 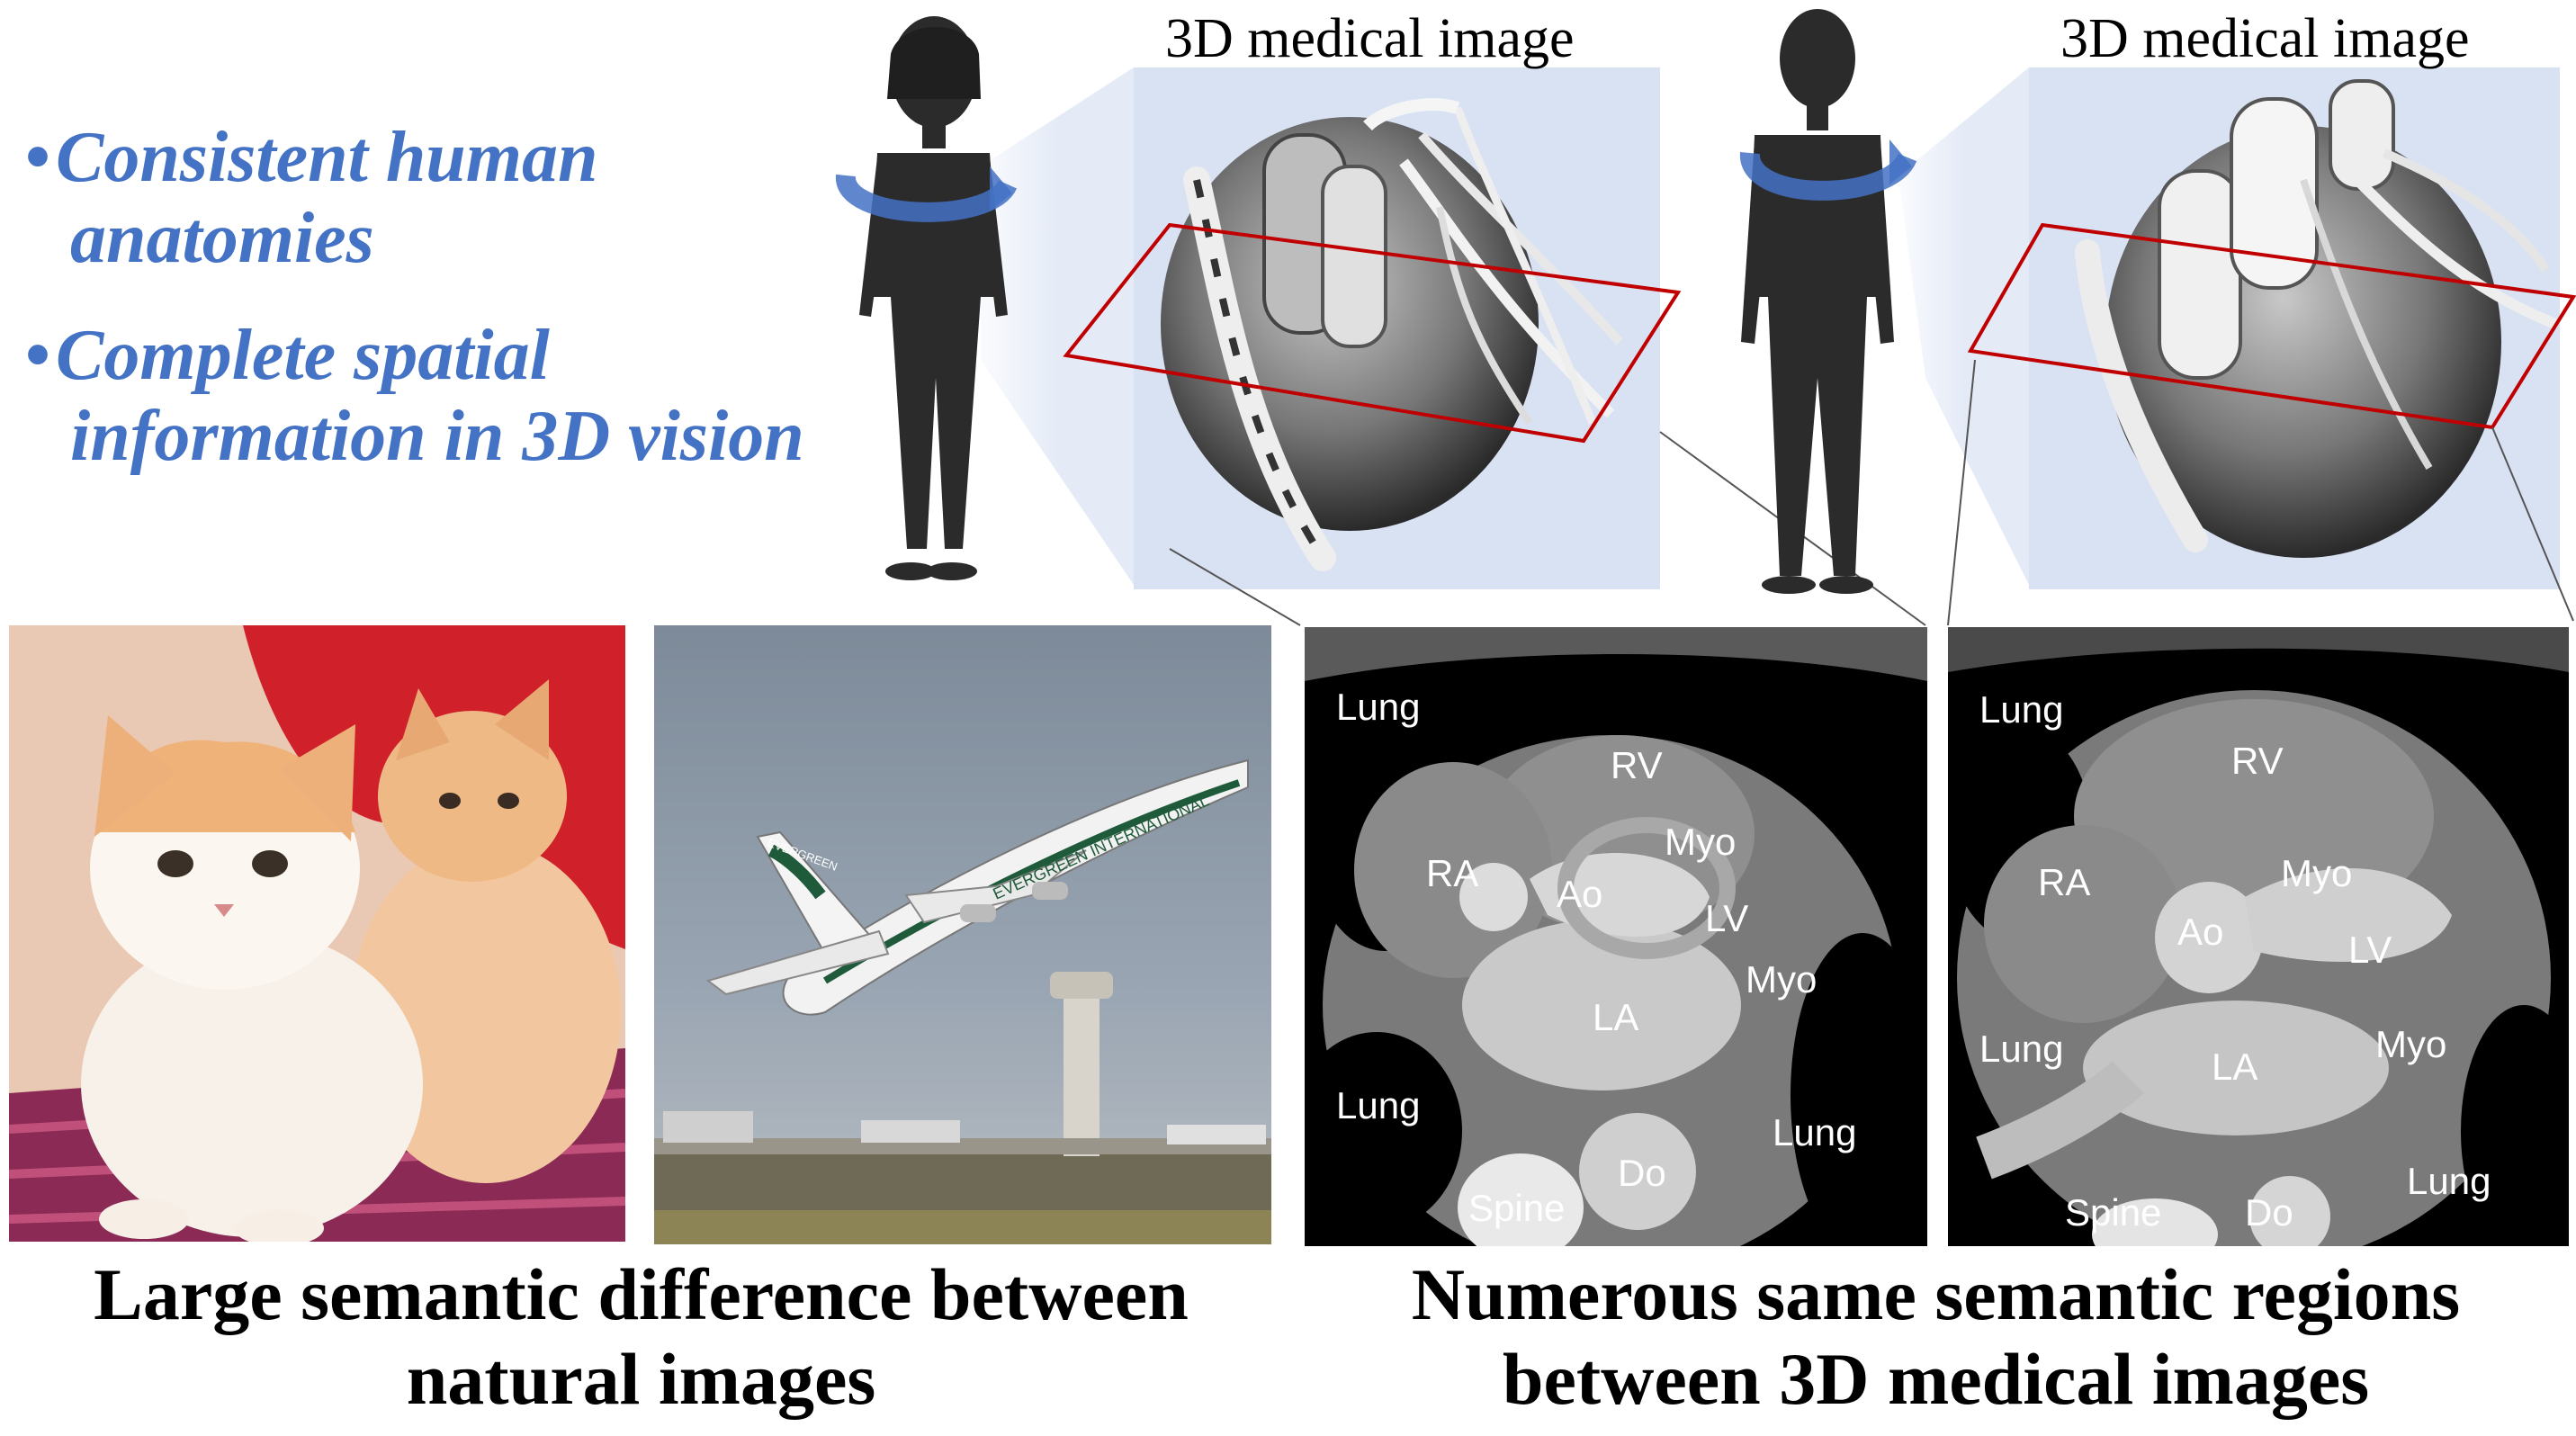 I want to click on bullet-line2: information in 3D vision, so click(x=437, y=437).